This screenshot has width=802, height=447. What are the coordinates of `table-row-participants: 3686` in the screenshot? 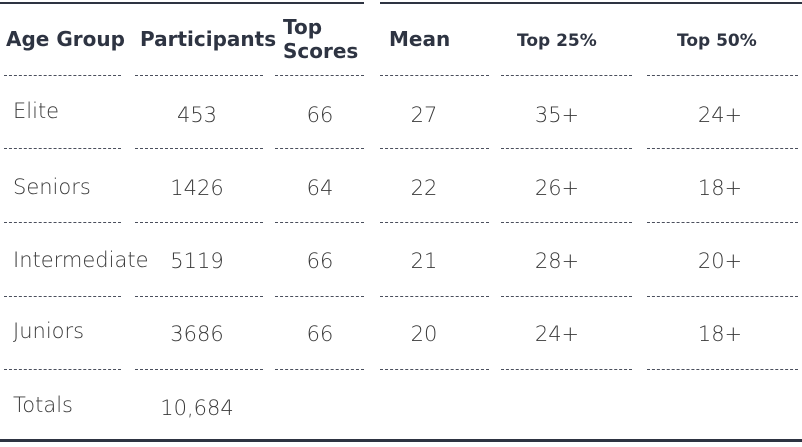 It's located at (197, 334).